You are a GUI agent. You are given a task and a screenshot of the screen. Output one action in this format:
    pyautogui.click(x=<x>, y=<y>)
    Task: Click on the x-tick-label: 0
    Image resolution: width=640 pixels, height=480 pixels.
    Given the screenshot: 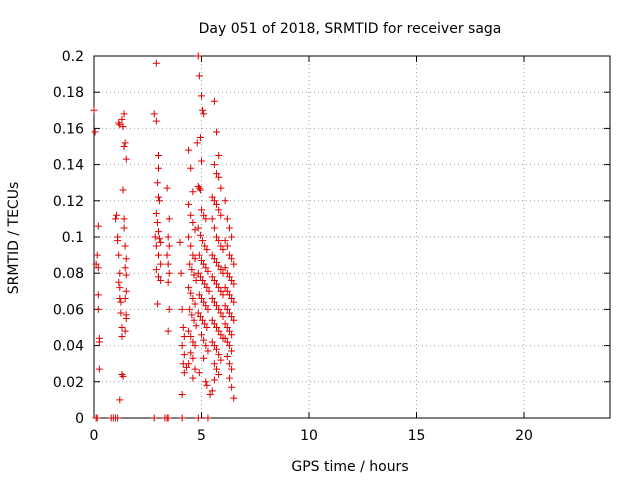 What is the action you would take?
    pyautogui.click(x=94, y=436)
    